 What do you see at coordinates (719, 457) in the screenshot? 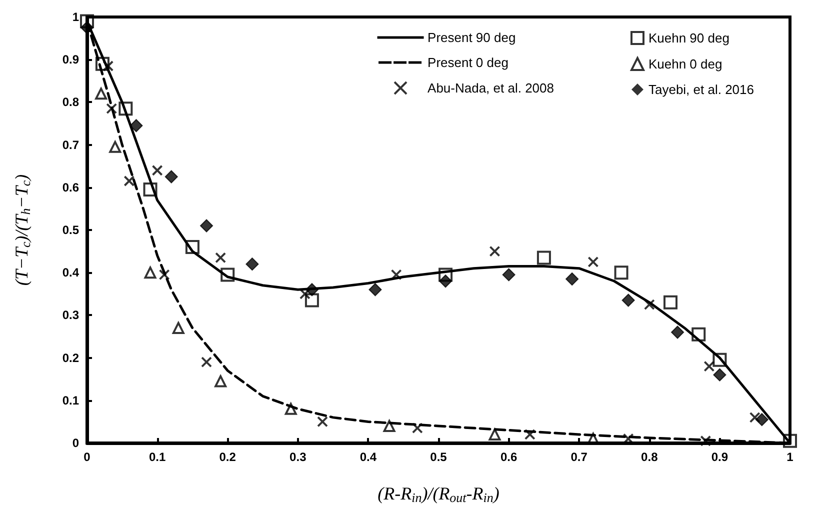
I see `x-tick-label: 0.9` at bounding box center [719, 457].